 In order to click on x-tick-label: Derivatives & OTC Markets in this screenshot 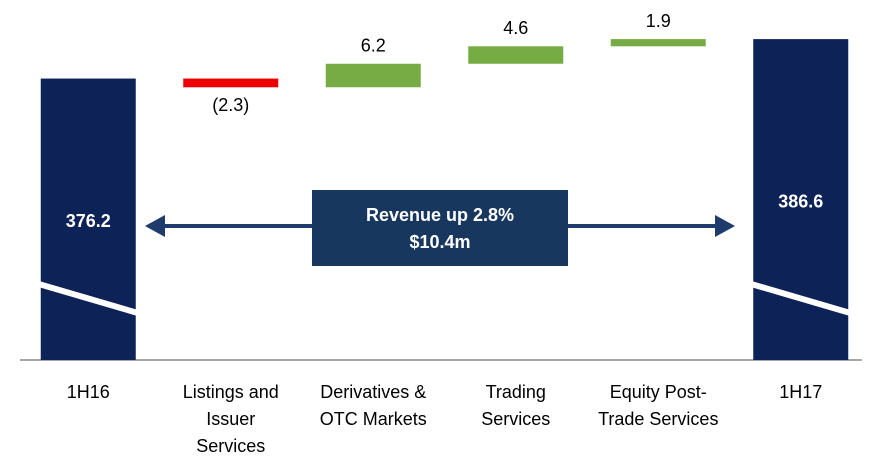, I will do `click(373, 405)`.